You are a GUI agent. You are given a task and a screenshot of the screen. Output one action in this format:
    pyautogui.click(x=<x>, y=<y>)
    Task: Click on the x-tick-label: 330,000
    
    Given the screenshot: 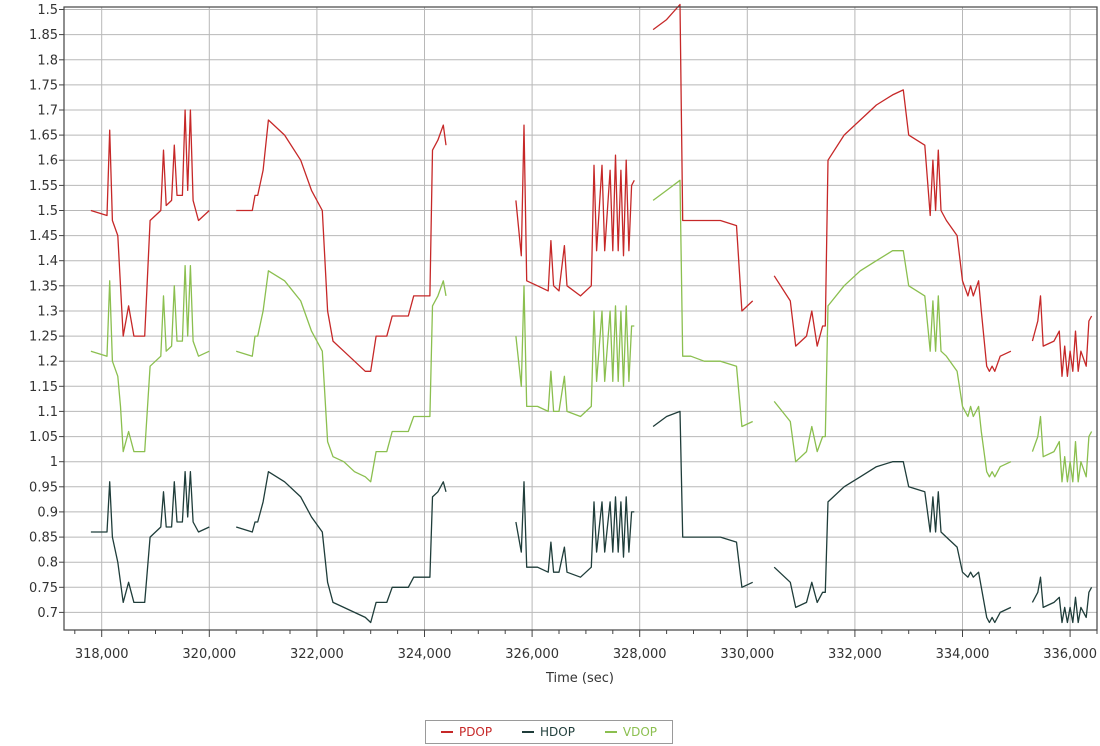 What is the action you would take?
    pyautogui.click(x=747, y=654)
    